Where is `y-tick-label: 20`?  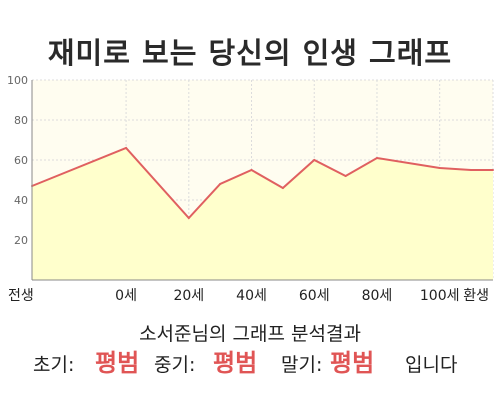 y-tick-label: 20 is located at coordinates (21, 240).